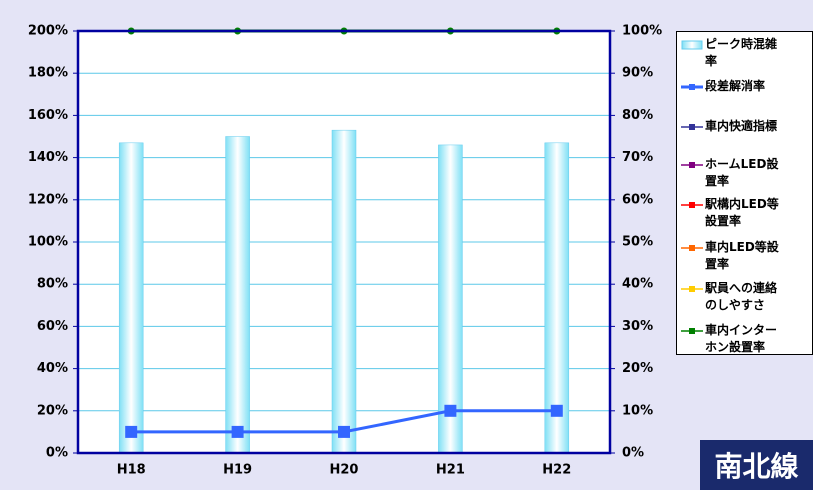 The image size is (813, 490). What do you see at coordinates (633, 453) in the screenshot?
I see `y2-tick-label: 0%` at bounding box center [633, 453].